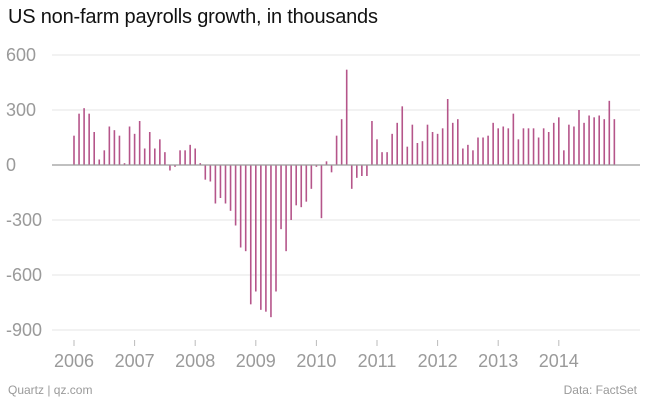 The width and height of the screenshot is (645, 403). What do you see at coordinates (24, 275) in the screenshot?
I see `y-tick-label: -600` at bounding box center [24, 275].